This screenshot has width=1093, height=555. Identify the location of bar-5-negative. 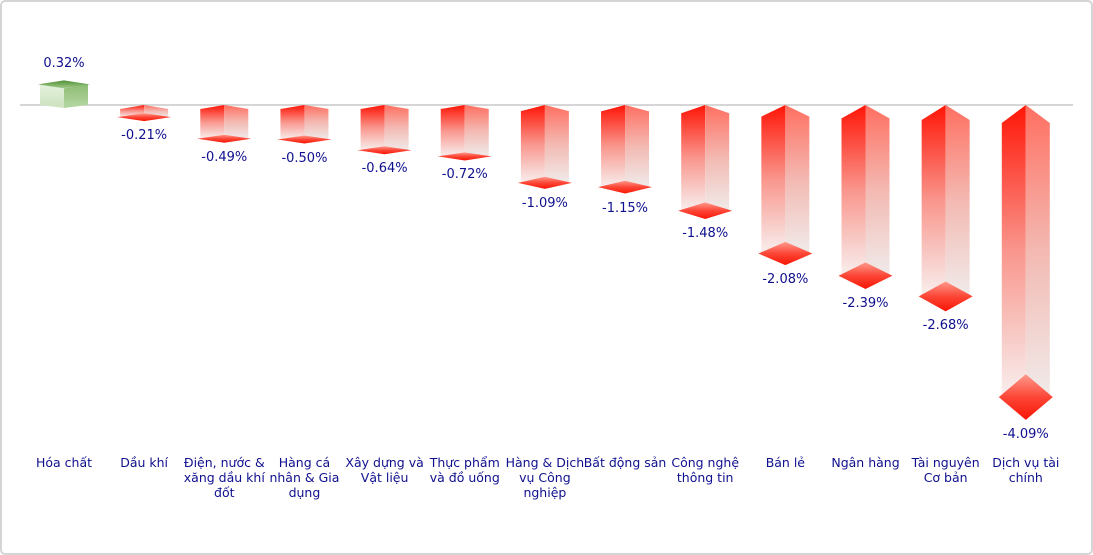
(384, 130).